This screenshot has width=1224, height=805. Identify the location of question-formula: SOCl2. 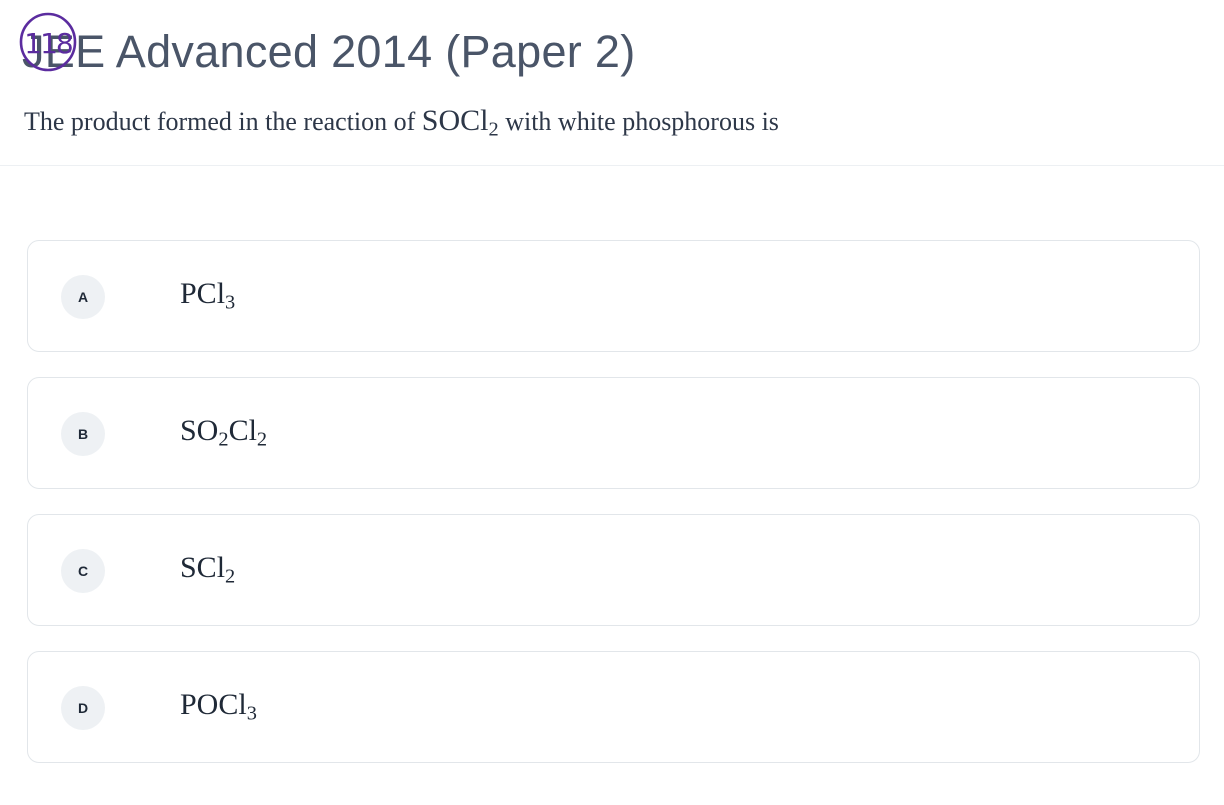
(460, 122).